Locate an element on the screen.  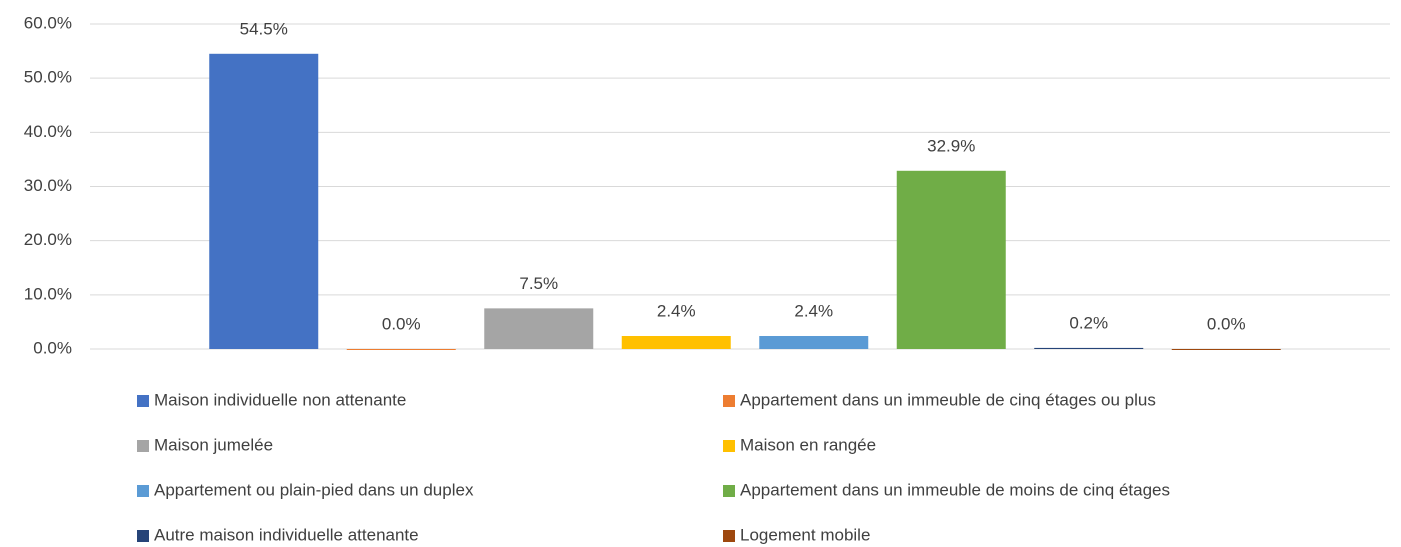
y-tick-label: 30.0% is located at coordinates (48, 185).